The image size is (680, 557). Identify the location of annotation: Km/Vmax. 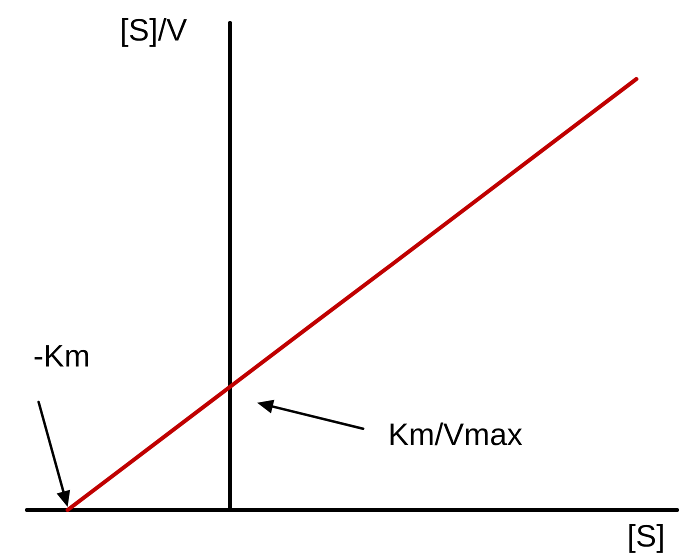
(455, 434).